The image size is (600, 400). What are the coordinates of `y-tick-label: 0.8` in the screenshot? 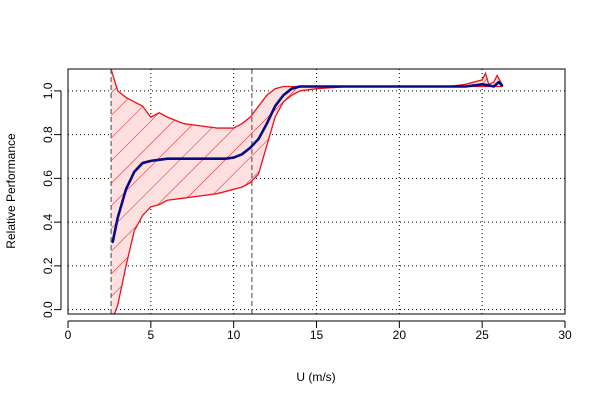 It's located at (48, 134).